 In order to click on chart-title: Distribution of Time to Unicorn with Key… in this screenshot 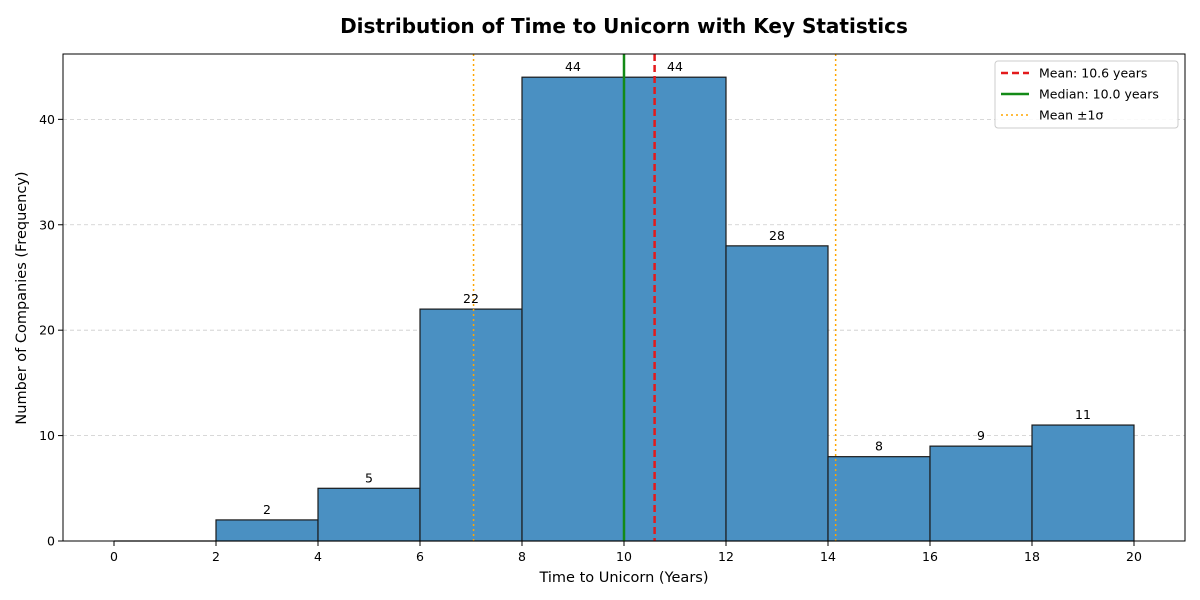, I will do `click(624, 26)`.